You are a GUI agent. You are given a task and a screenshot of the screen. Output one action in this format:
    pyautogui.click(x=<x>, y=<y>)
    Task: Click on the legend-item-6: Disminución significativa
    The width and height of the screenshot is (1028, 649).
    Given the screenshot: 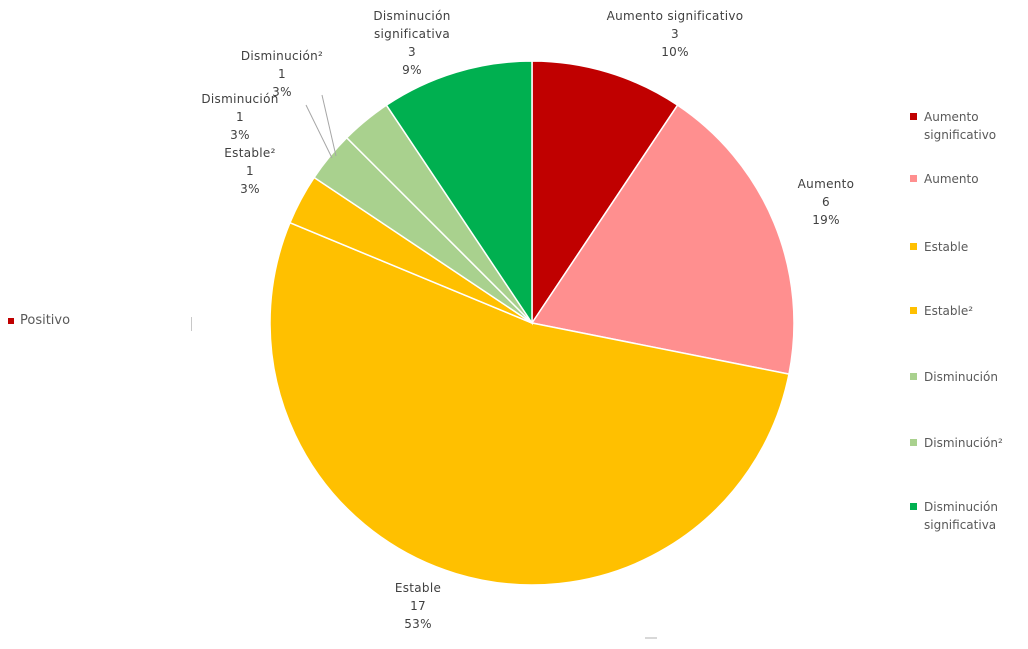 What is the action you would take?
    pyautogui.click(x=954, y=516)
    